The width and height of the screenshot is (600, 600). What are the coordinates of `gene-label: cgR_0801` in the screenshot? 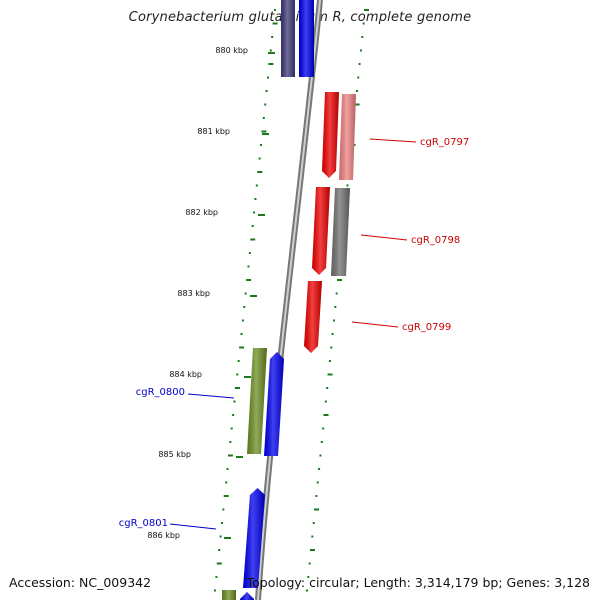 It's located at (143, 523).